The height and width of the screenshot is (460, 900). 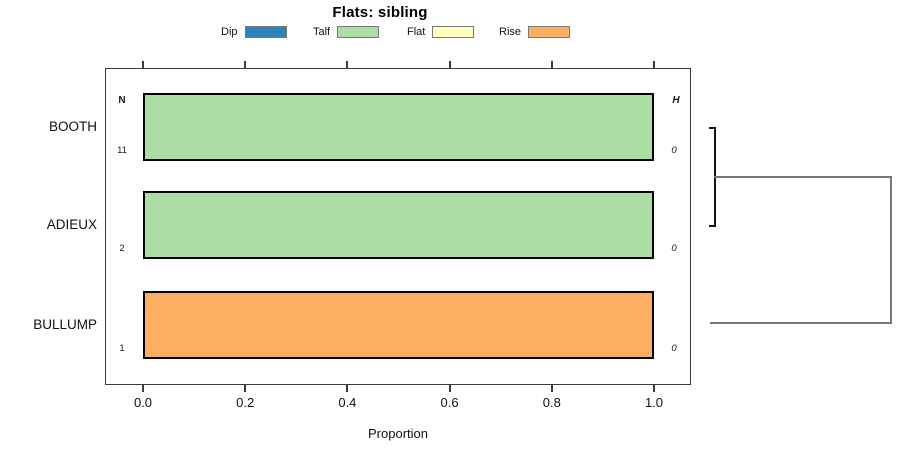 I want to click on x-axis-tick-label: 0.8, so click(x=551, y=402).